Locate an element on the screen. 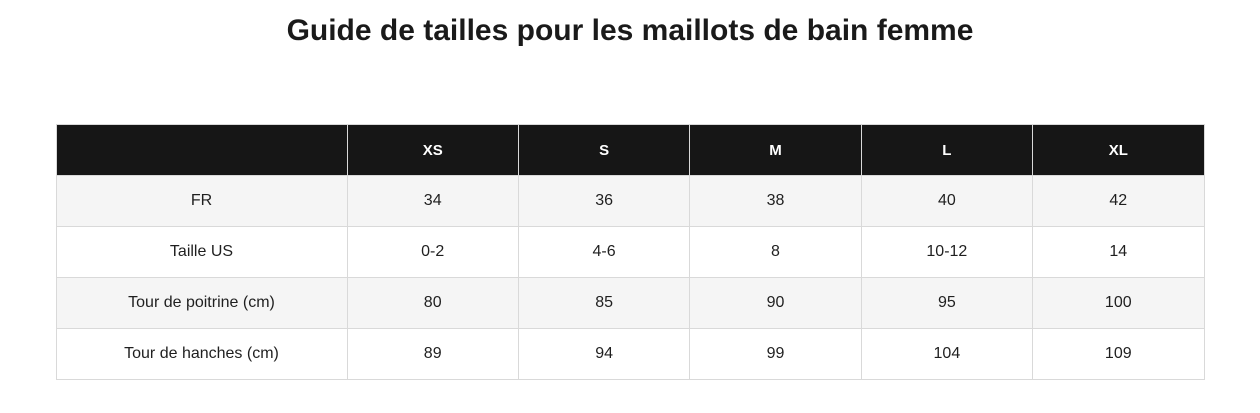  table-cell: 42 is located at coordinates (1118, 201).